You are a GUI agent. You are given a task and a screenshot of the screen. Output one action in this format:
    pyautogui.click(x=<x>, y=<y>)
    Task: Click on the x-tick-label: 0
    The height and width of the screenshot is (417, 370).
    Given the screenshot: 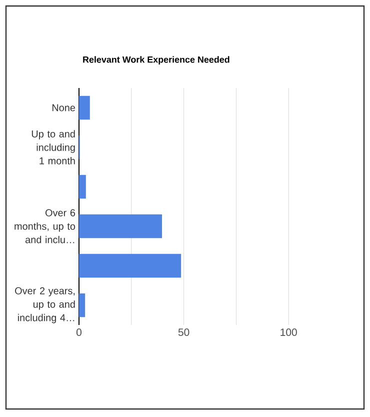 What is the action you would take?
    pyautogui.click(x=79, y=332)
    